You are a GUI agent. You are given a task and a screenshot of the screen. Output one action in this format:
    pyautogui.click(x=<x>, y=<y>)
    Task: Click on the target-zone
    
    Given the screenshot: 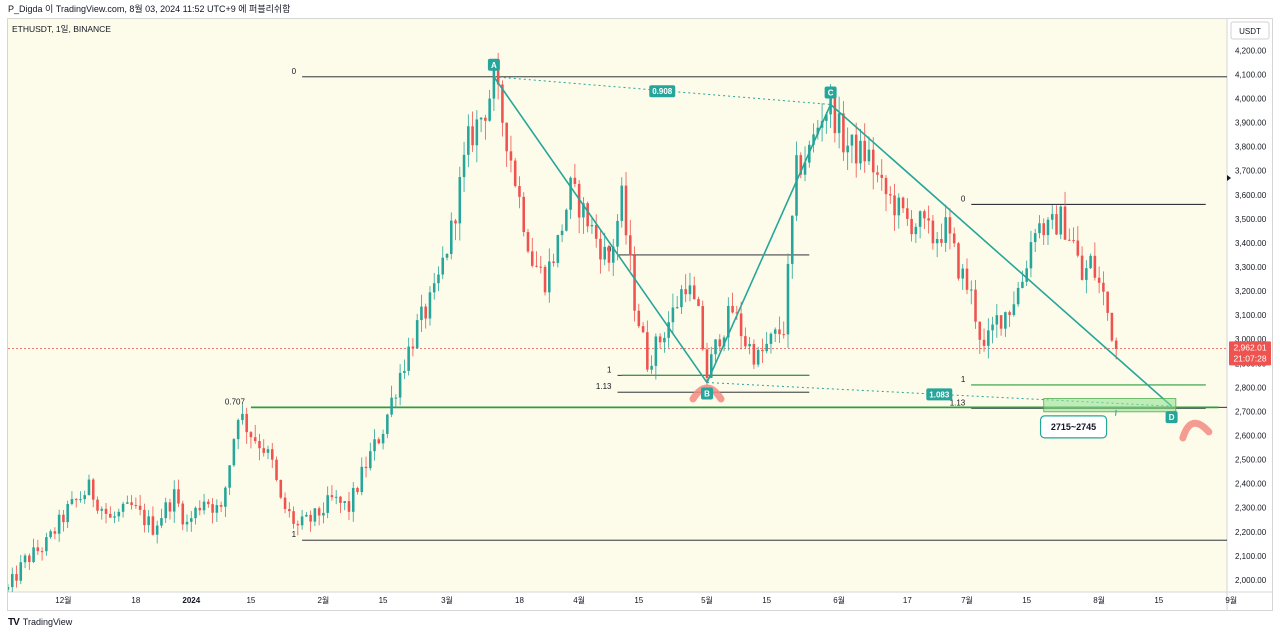 What is the action you would take?
    pyautogui.click(x=1110, y=405)
    